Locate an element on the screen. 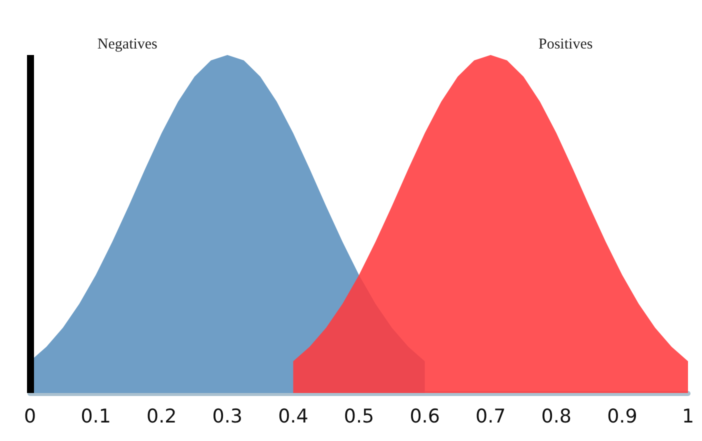  x-tick-label: 0.8 is located at coordinates (556, 417).